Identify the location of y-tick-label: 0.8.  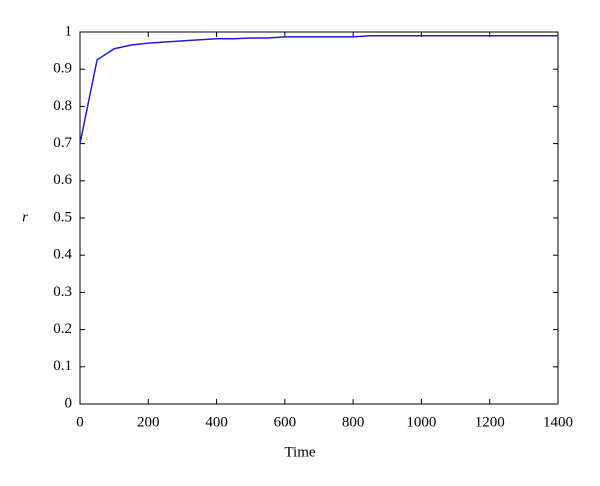
(62, 106).